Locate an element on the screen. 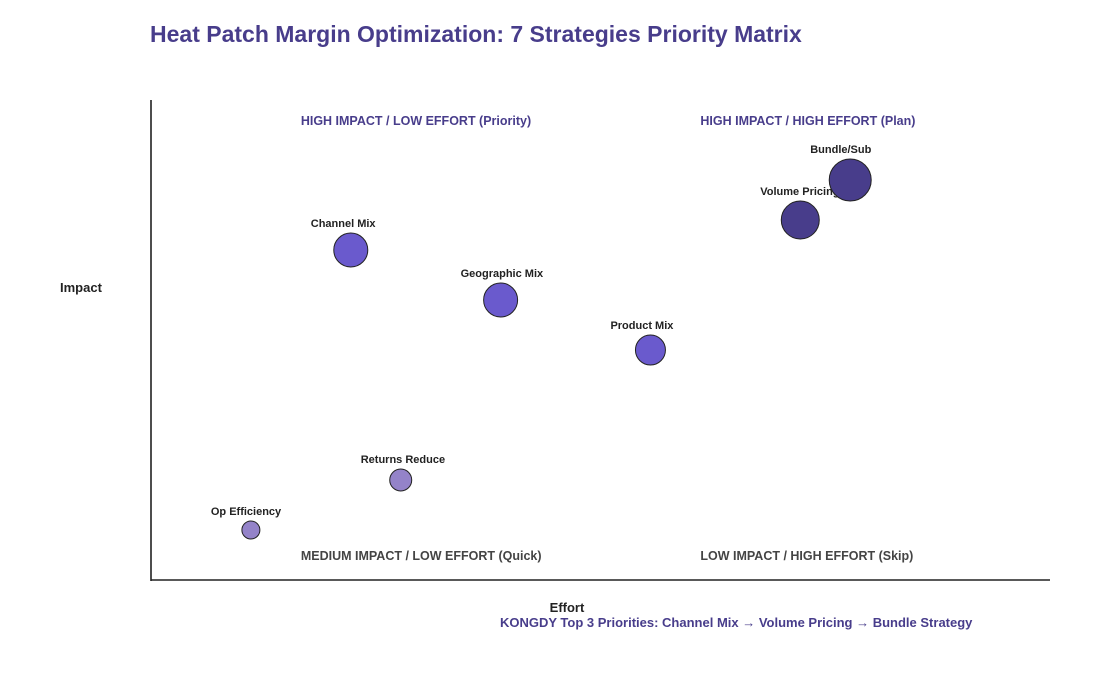 The image size is (1100, 700). point-label-bundle-sub: Bundle/Sub is located at coordinates (840, 150).